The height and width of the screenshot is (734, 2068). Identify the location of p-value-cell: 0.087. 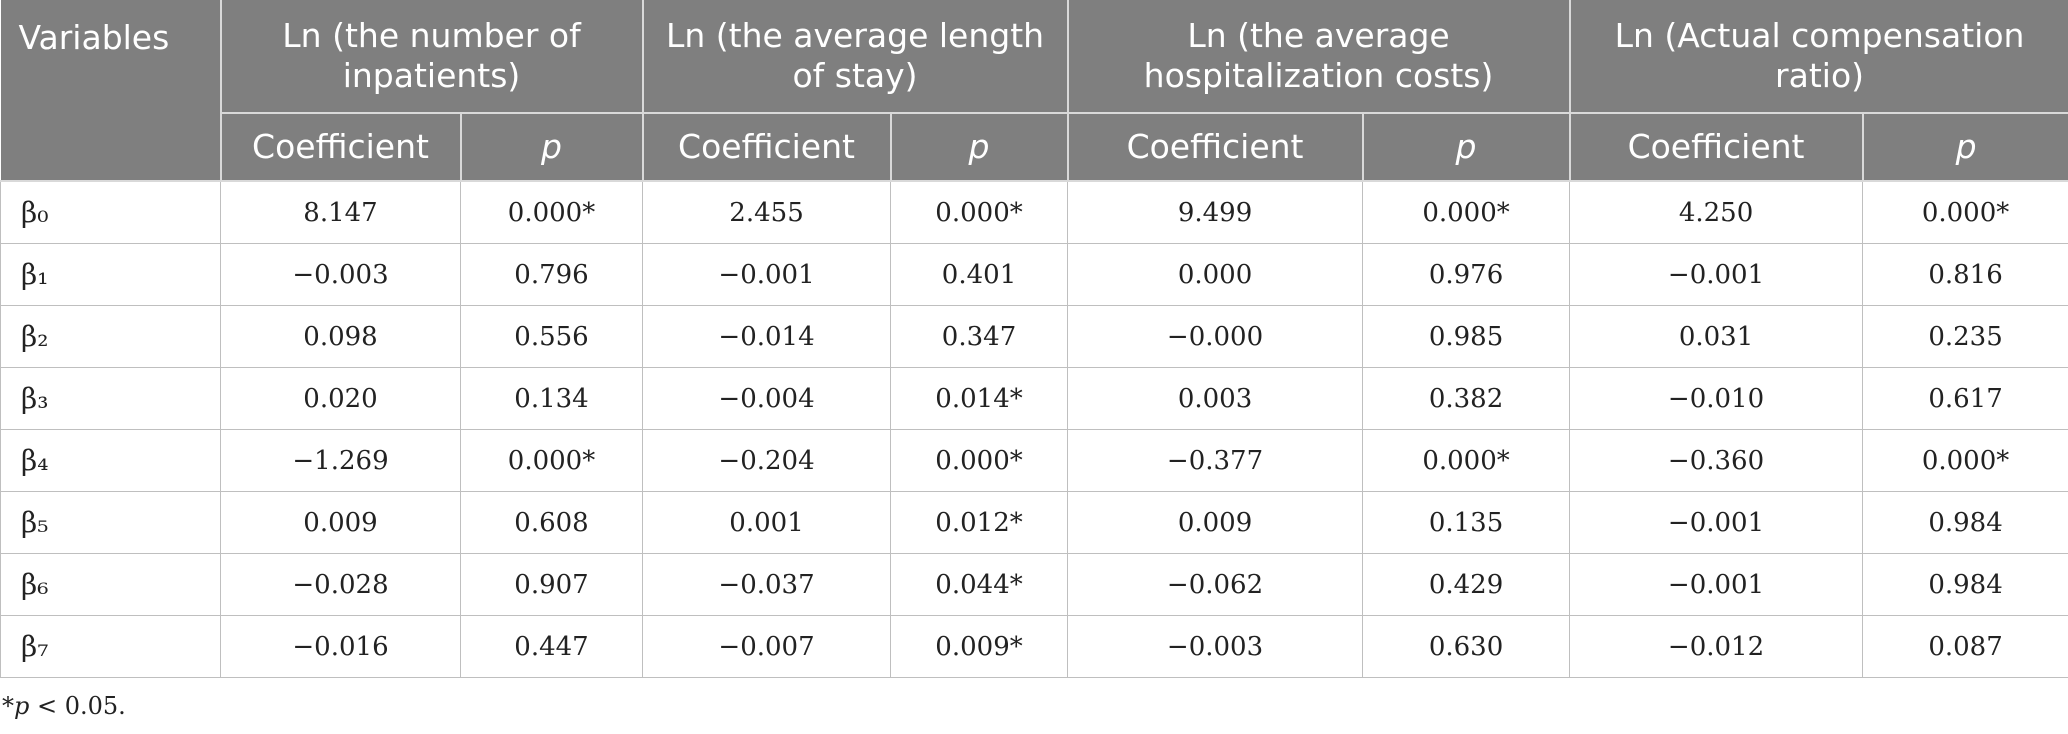
(1965, 646).